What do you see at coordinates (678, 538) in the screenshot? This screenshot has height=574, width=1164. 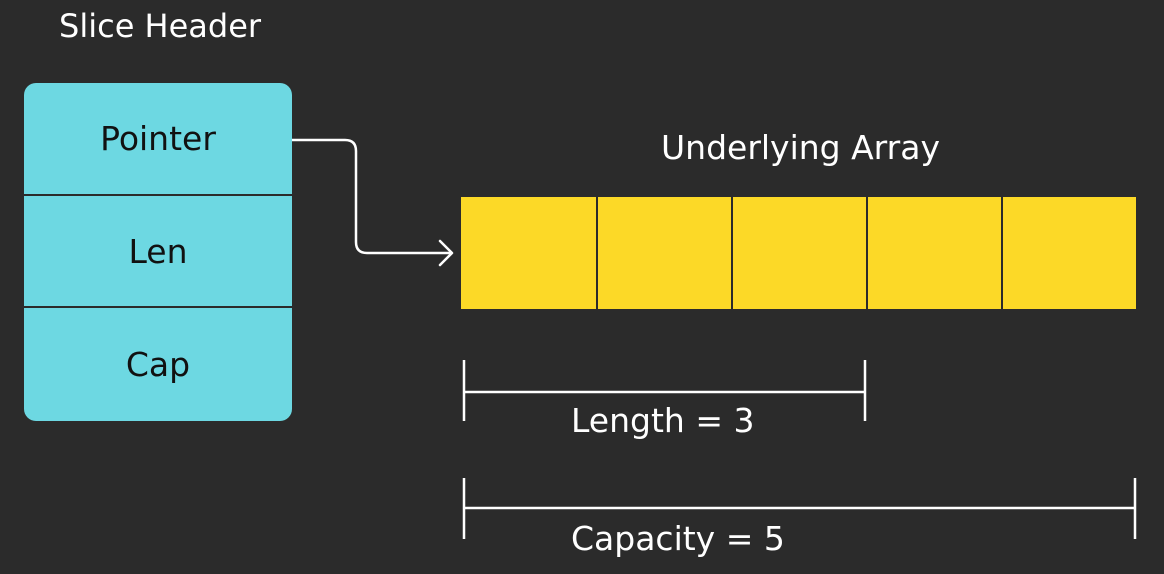 I see `capacity-label: Capacity = 5` at bounding box center [678, 538].